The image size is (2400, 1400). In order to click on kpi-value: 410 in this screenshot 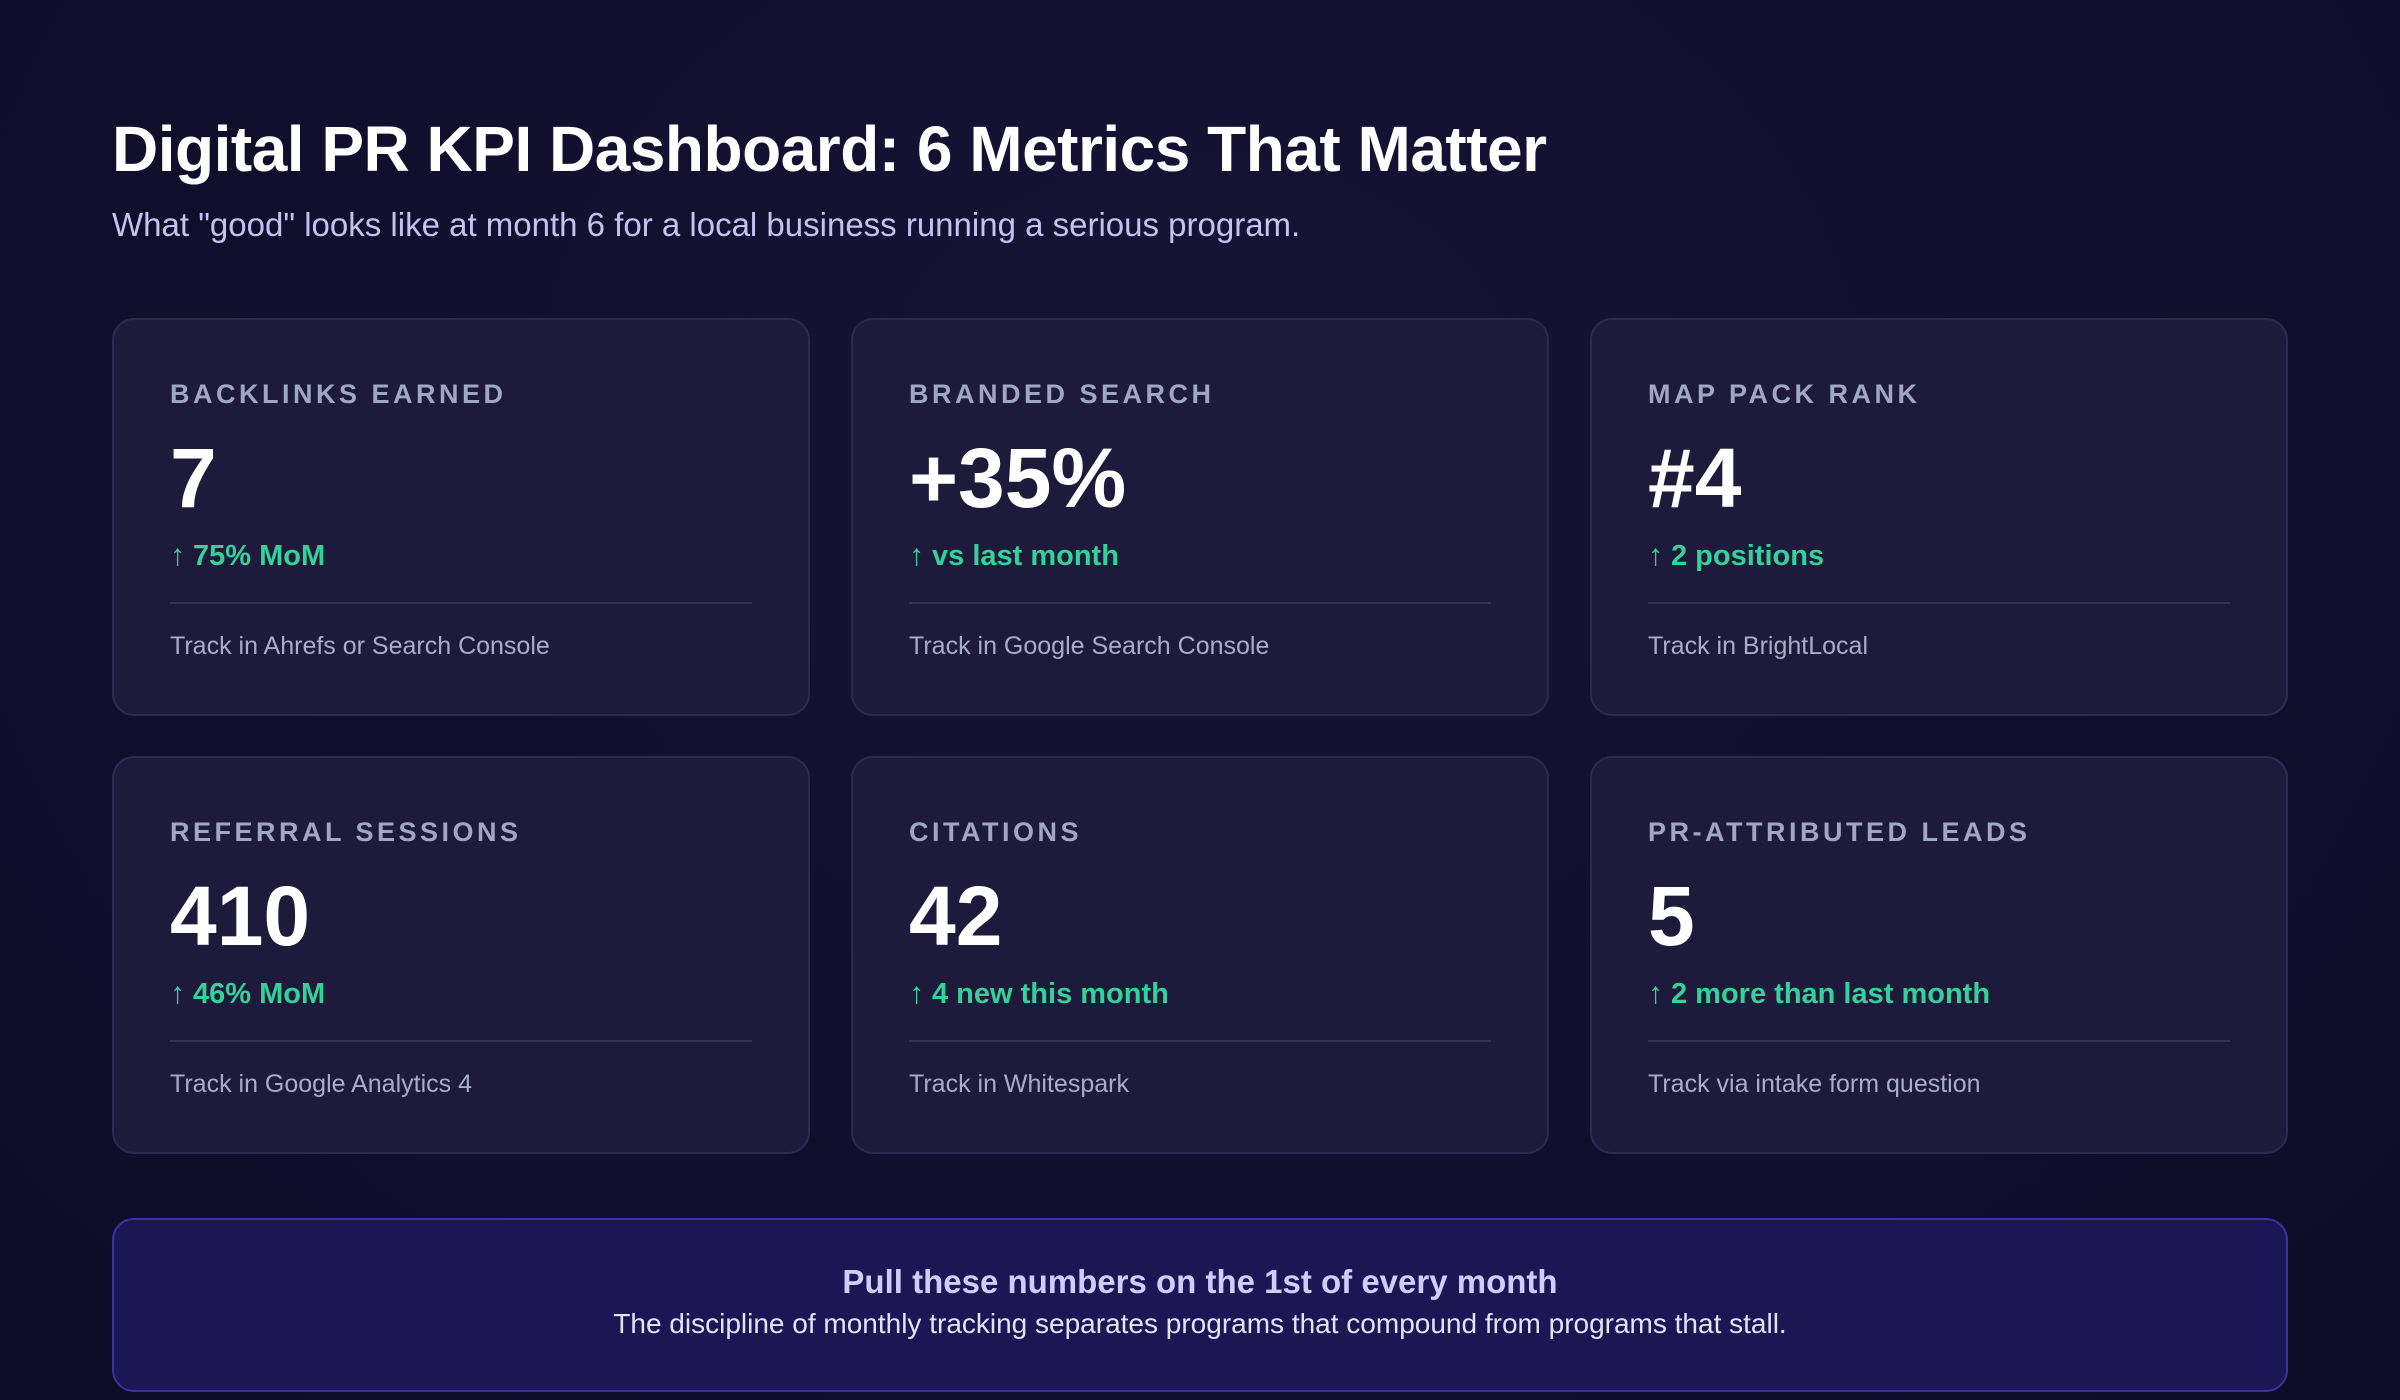, I will do `click(240, 916)`.